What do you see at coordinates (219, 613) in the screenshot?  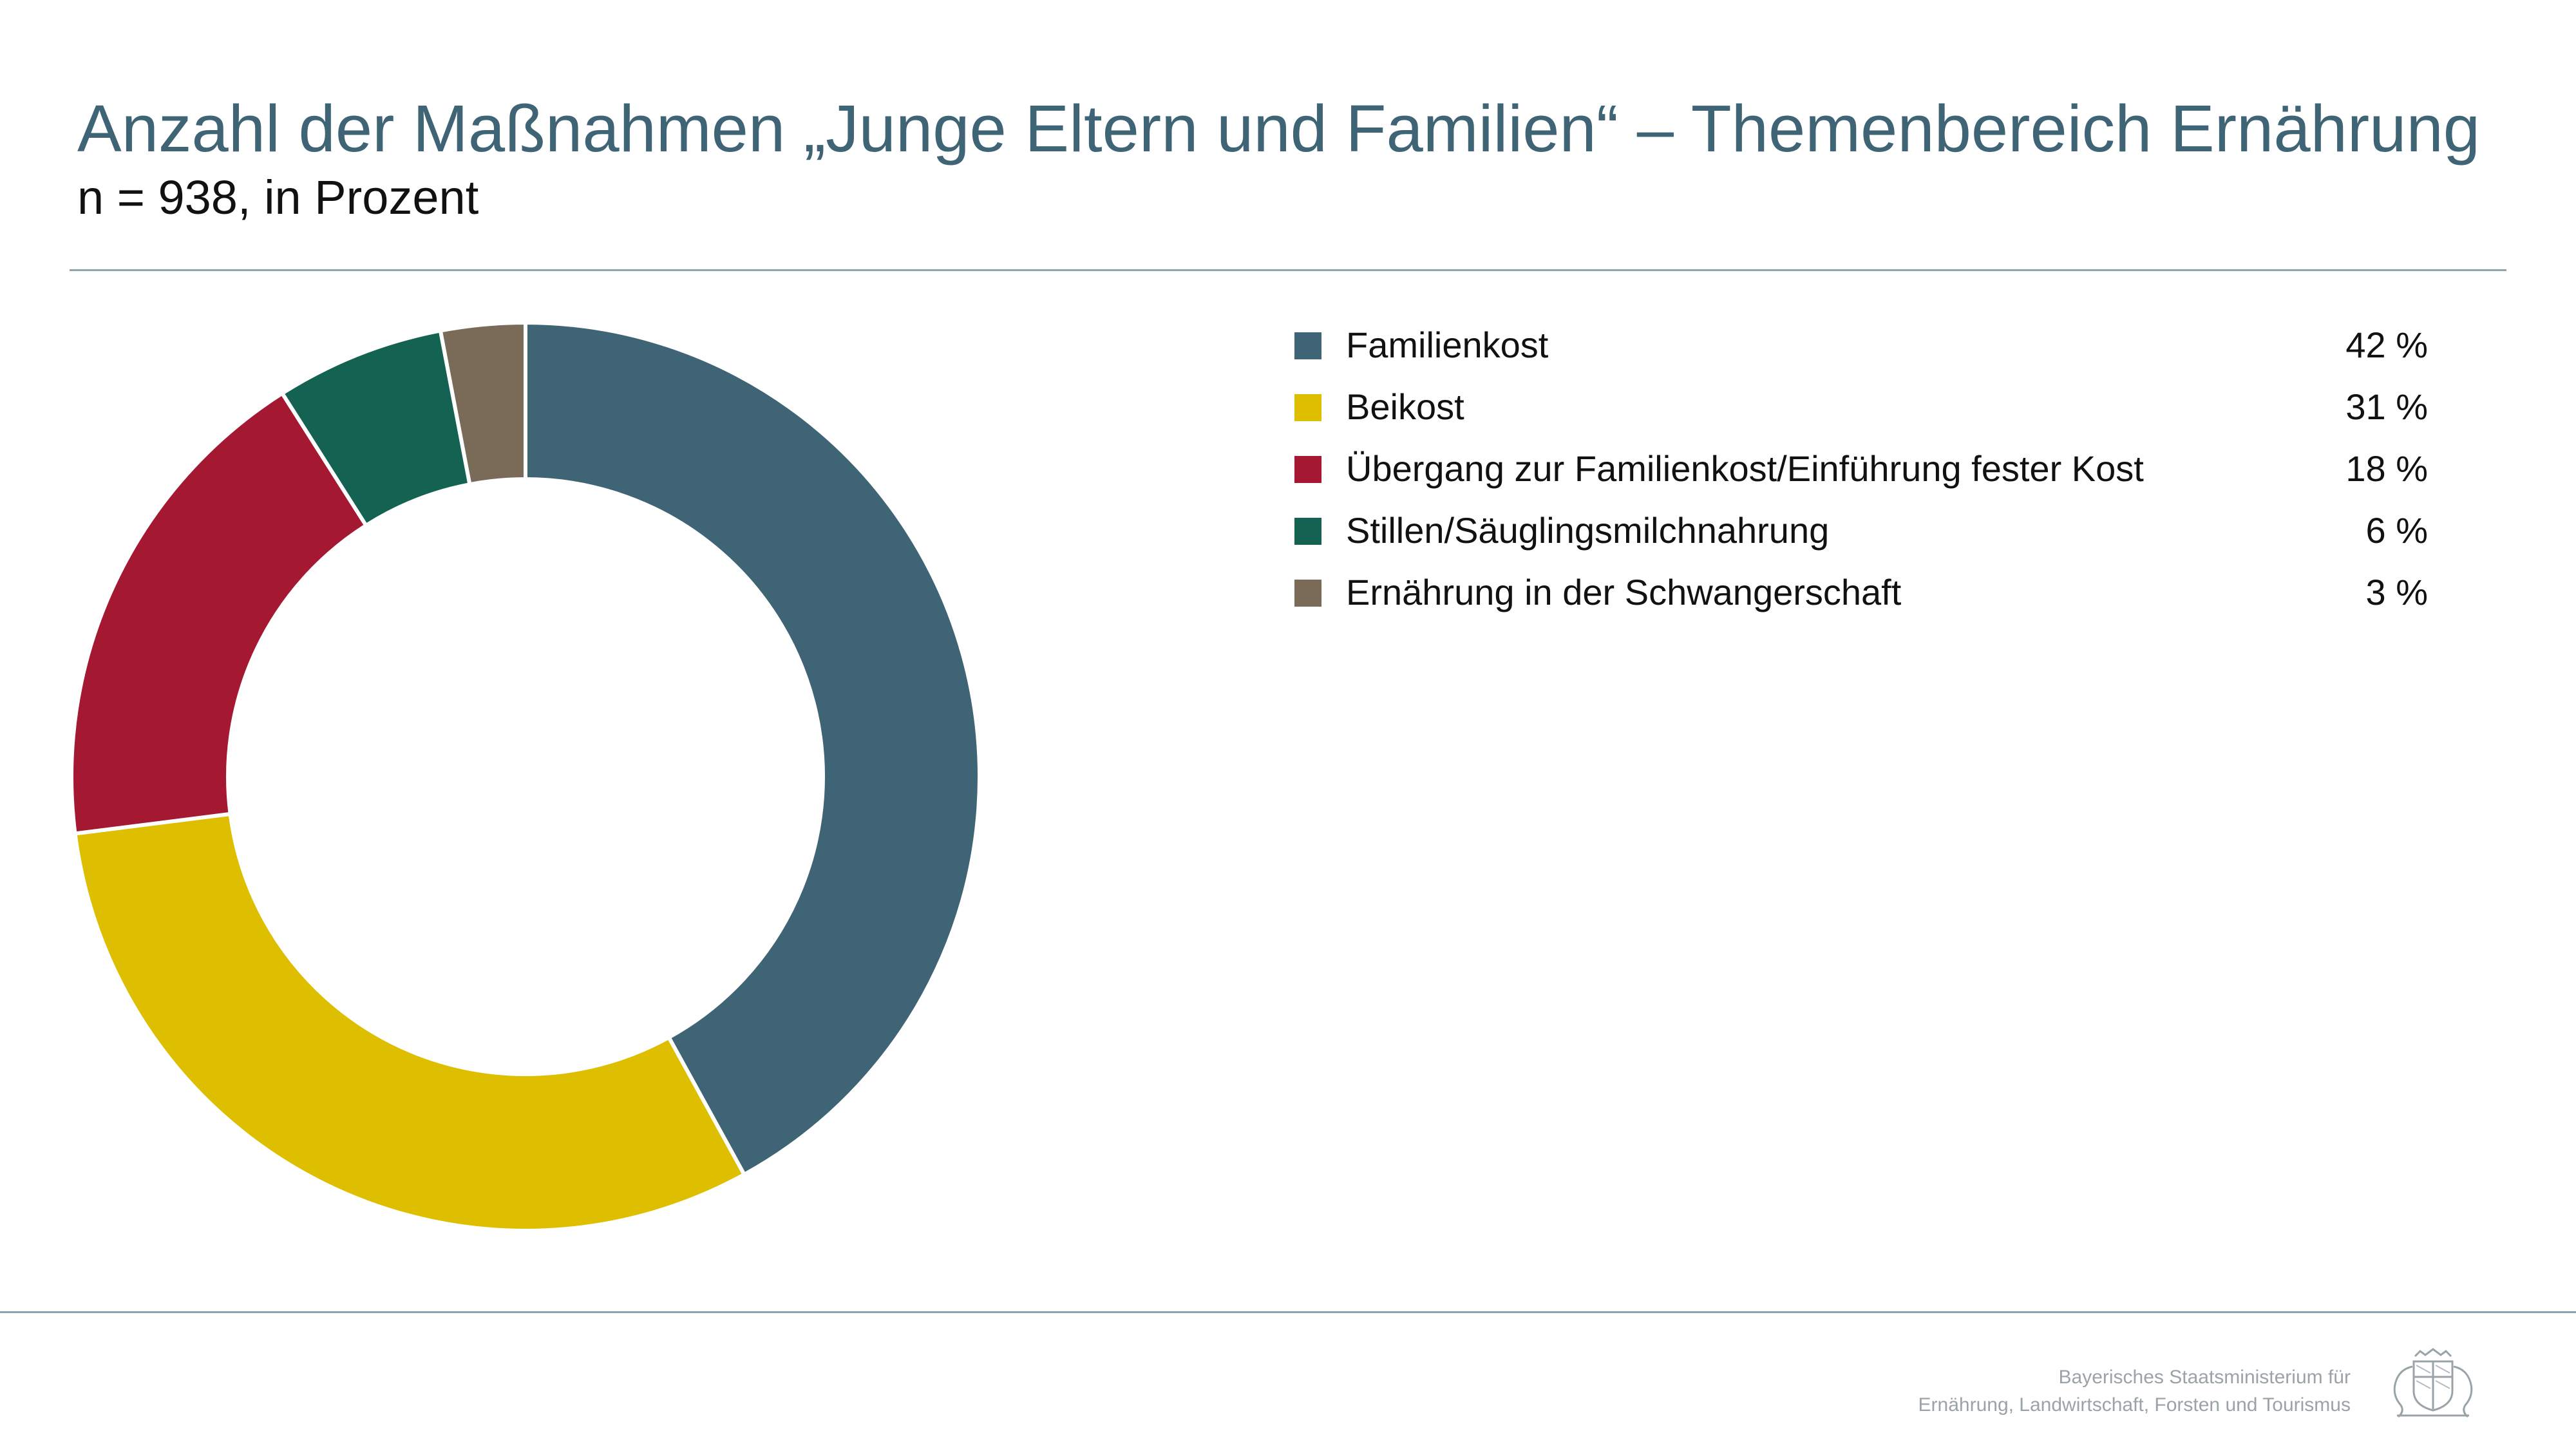 I see `donut-slice-uebergang` at bounding box center [219, 613].